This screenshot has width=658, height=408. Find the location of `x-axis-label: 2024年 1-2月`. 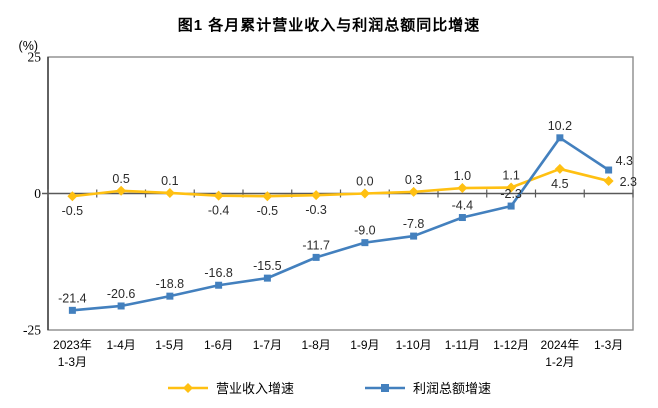

x-axis-label: 2024年 1-2月 is located at coordinates (560, 353).